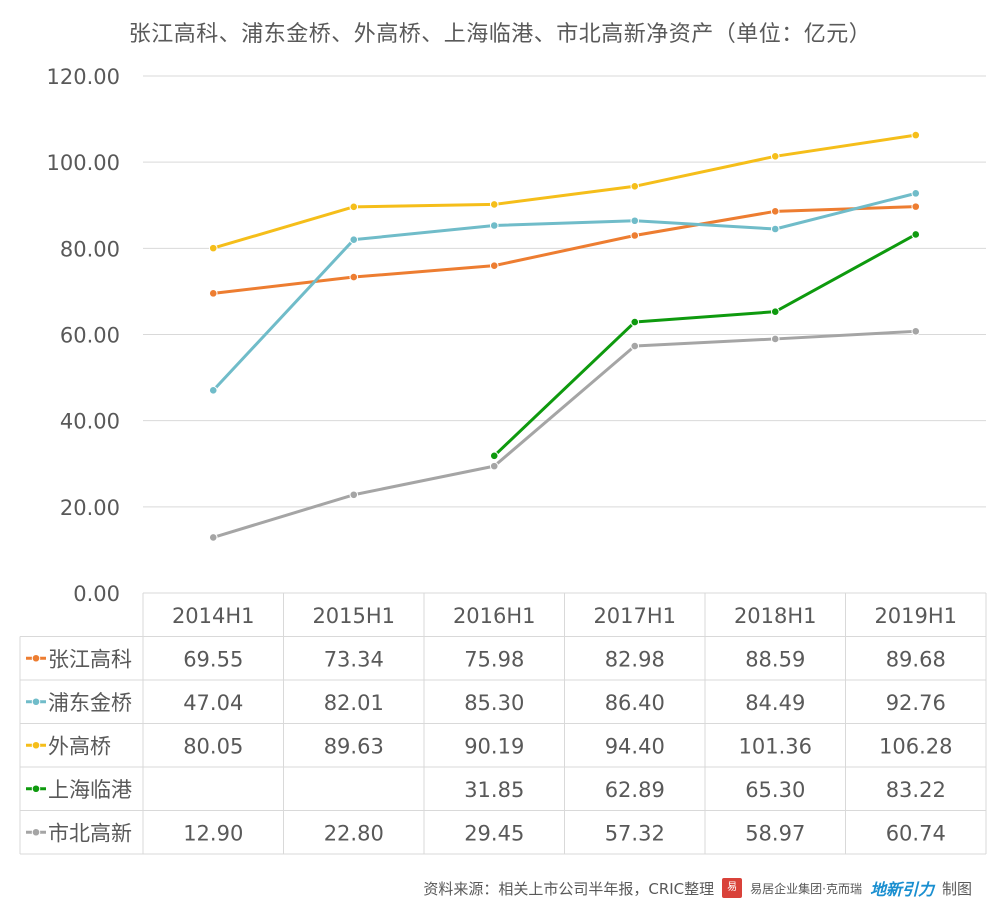 Image resolution: width=1000 pixels, height=904 pixels. I want to click on cric-logo-icon: 易, so click(732, 888).